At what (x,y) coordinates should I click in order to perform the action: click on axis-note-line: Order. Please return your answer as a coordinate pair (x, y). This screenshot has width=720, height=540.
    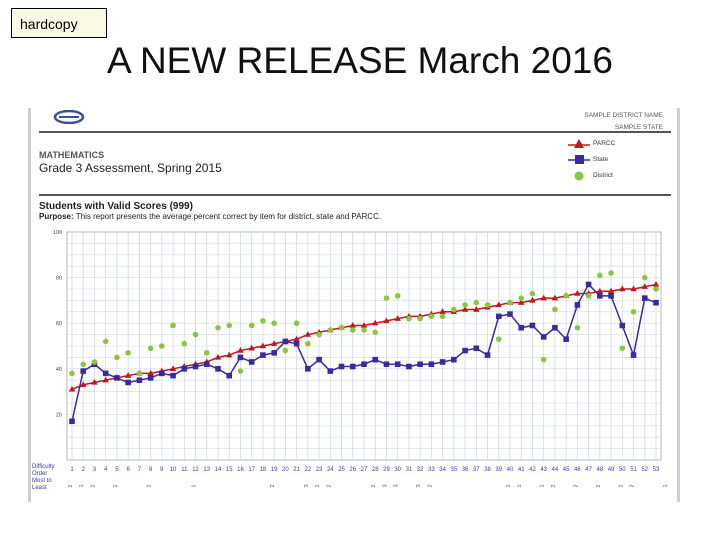
    Looking at the image, I should click on (40, 474).